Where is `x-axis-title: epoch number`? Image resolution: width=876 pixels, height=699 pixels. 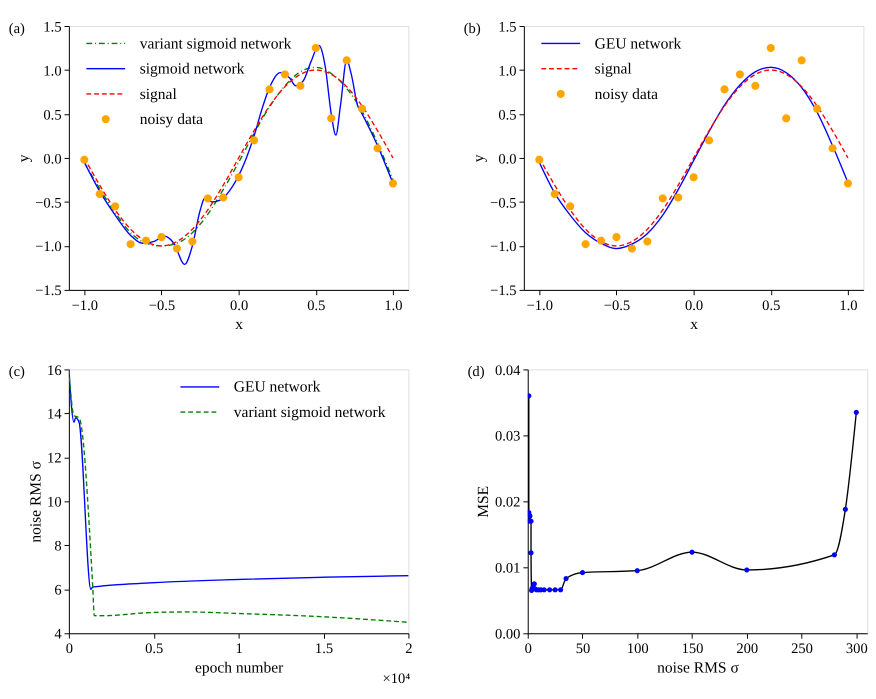 x-axis-title: epoch number is located at coordinates (239, 668).